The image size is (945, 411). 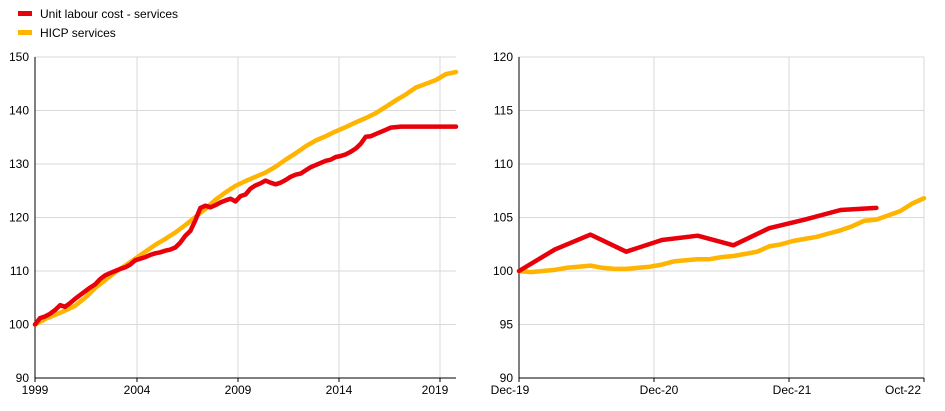 What do you see at coordinates (19, 111) in the screenshot?
I see `y-tick-label: 140` at bounding box center [19, 111].